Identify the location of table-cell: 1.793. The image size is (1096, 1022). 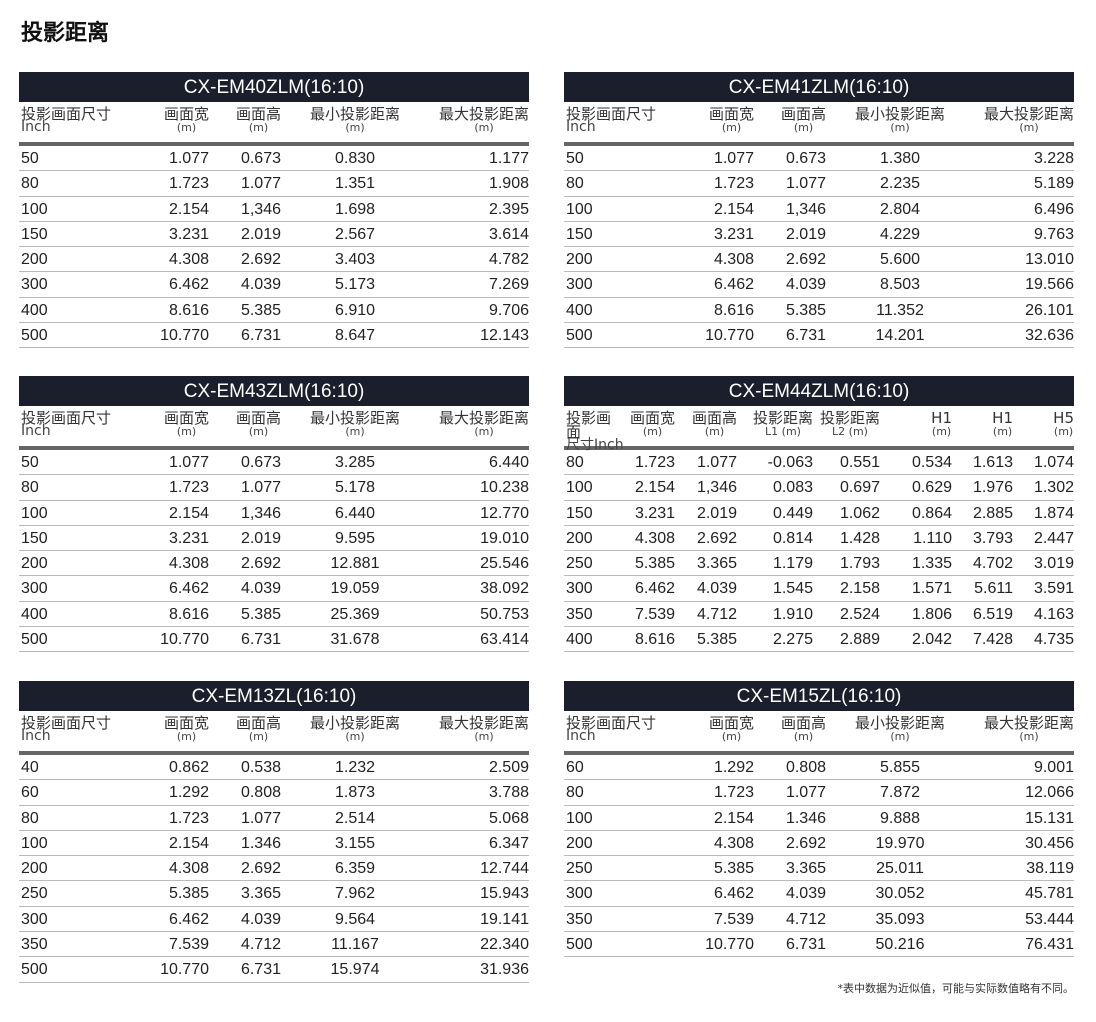
(859, 564).